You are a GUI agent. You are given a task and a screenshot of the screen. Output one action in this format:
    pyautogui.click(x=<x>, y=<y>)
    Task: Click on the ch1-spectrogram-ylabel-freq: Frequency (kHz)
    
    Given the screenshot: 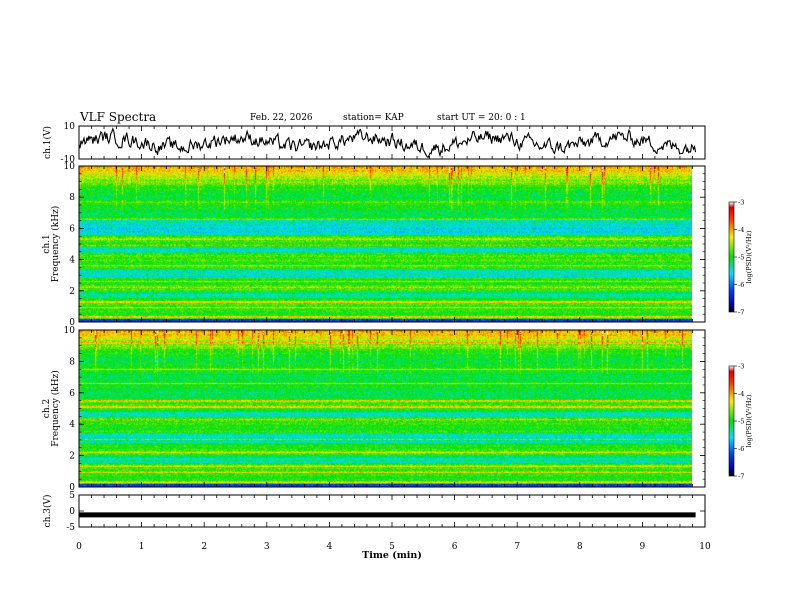 What is the action you would take?
    pyautogui.click(x=55, y=244)
    